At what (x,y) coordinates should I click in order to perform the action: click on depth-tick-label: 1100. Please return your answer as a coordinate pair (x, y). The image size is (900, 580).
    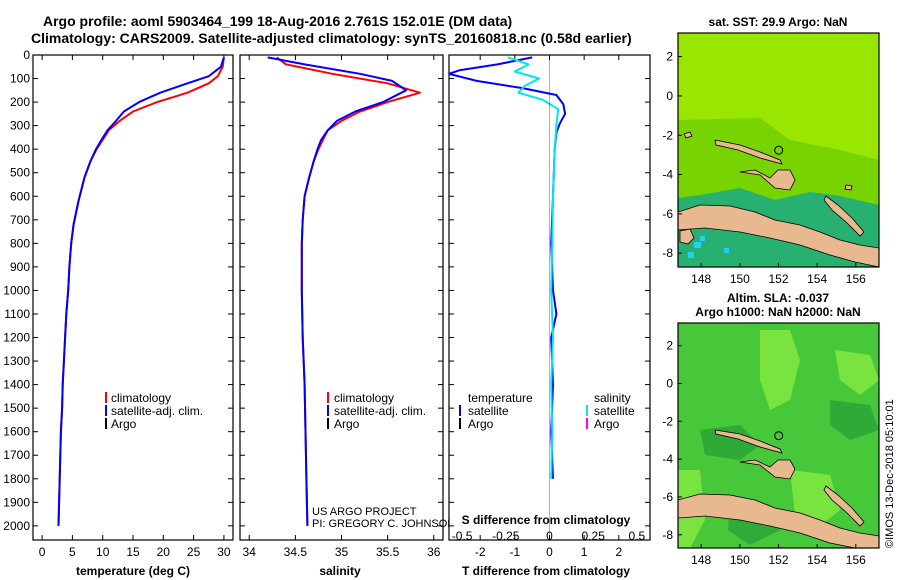
    Looking at the image, I should click on (17, 314).